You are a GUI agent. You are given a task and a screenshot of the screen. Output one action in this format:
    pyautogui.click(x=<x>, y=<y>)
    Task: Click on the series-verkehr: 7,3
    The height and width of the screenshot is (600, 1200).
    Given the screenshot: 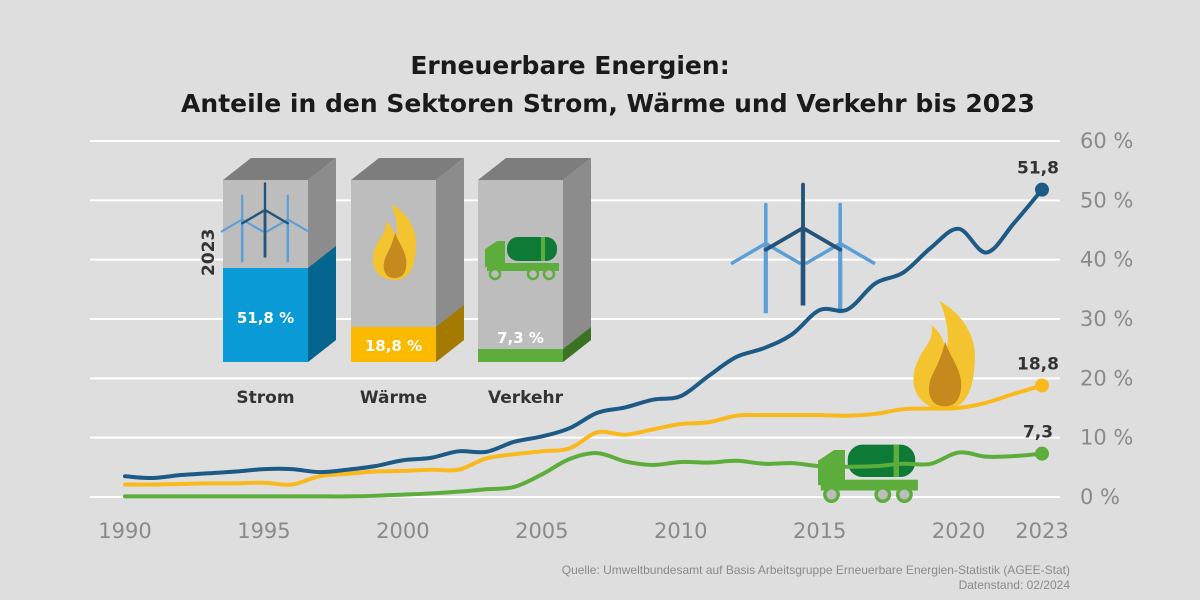 What is the action you would take?
    pyautogui.click(x=588, y=461)
    